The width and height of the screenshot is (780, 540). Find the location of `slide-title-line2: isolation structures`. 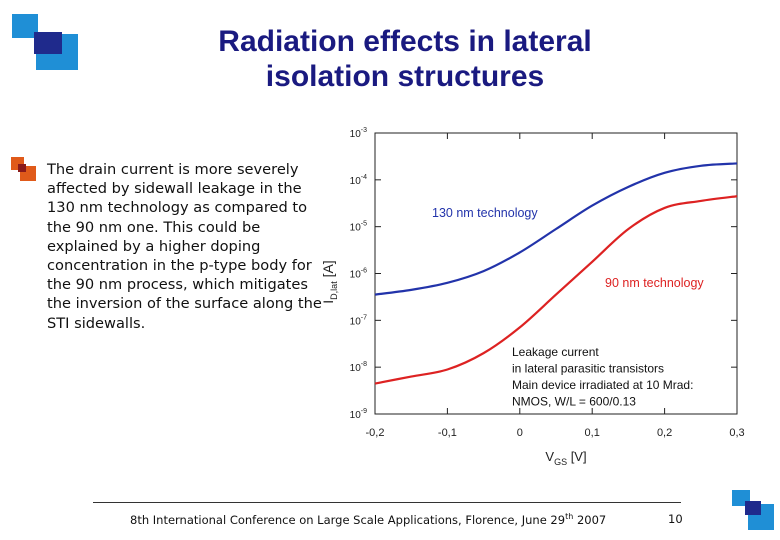

slide-title-line2: isolation structures is located at coordinates (405, 76).